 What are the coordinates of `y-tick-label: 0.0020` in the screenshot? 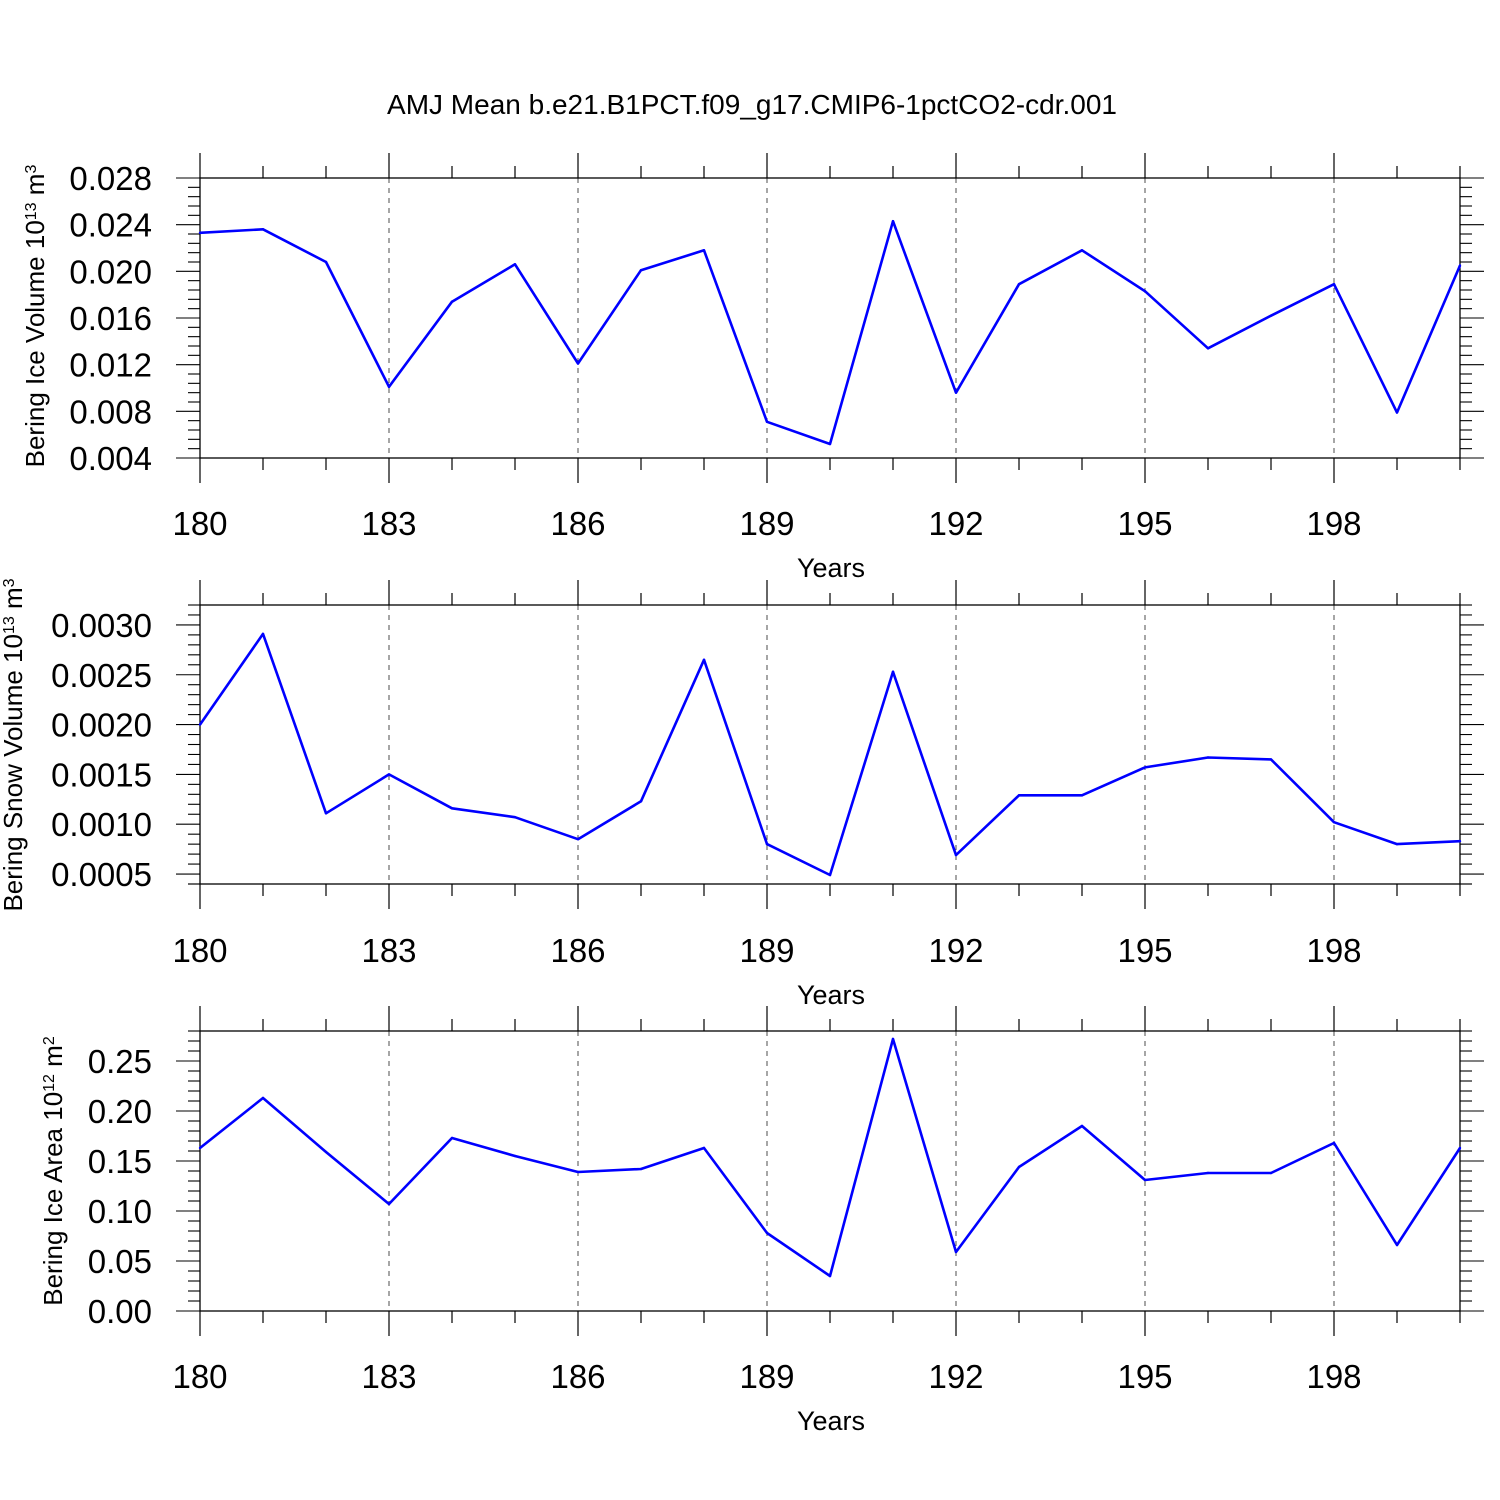 It's located at (101, 725).